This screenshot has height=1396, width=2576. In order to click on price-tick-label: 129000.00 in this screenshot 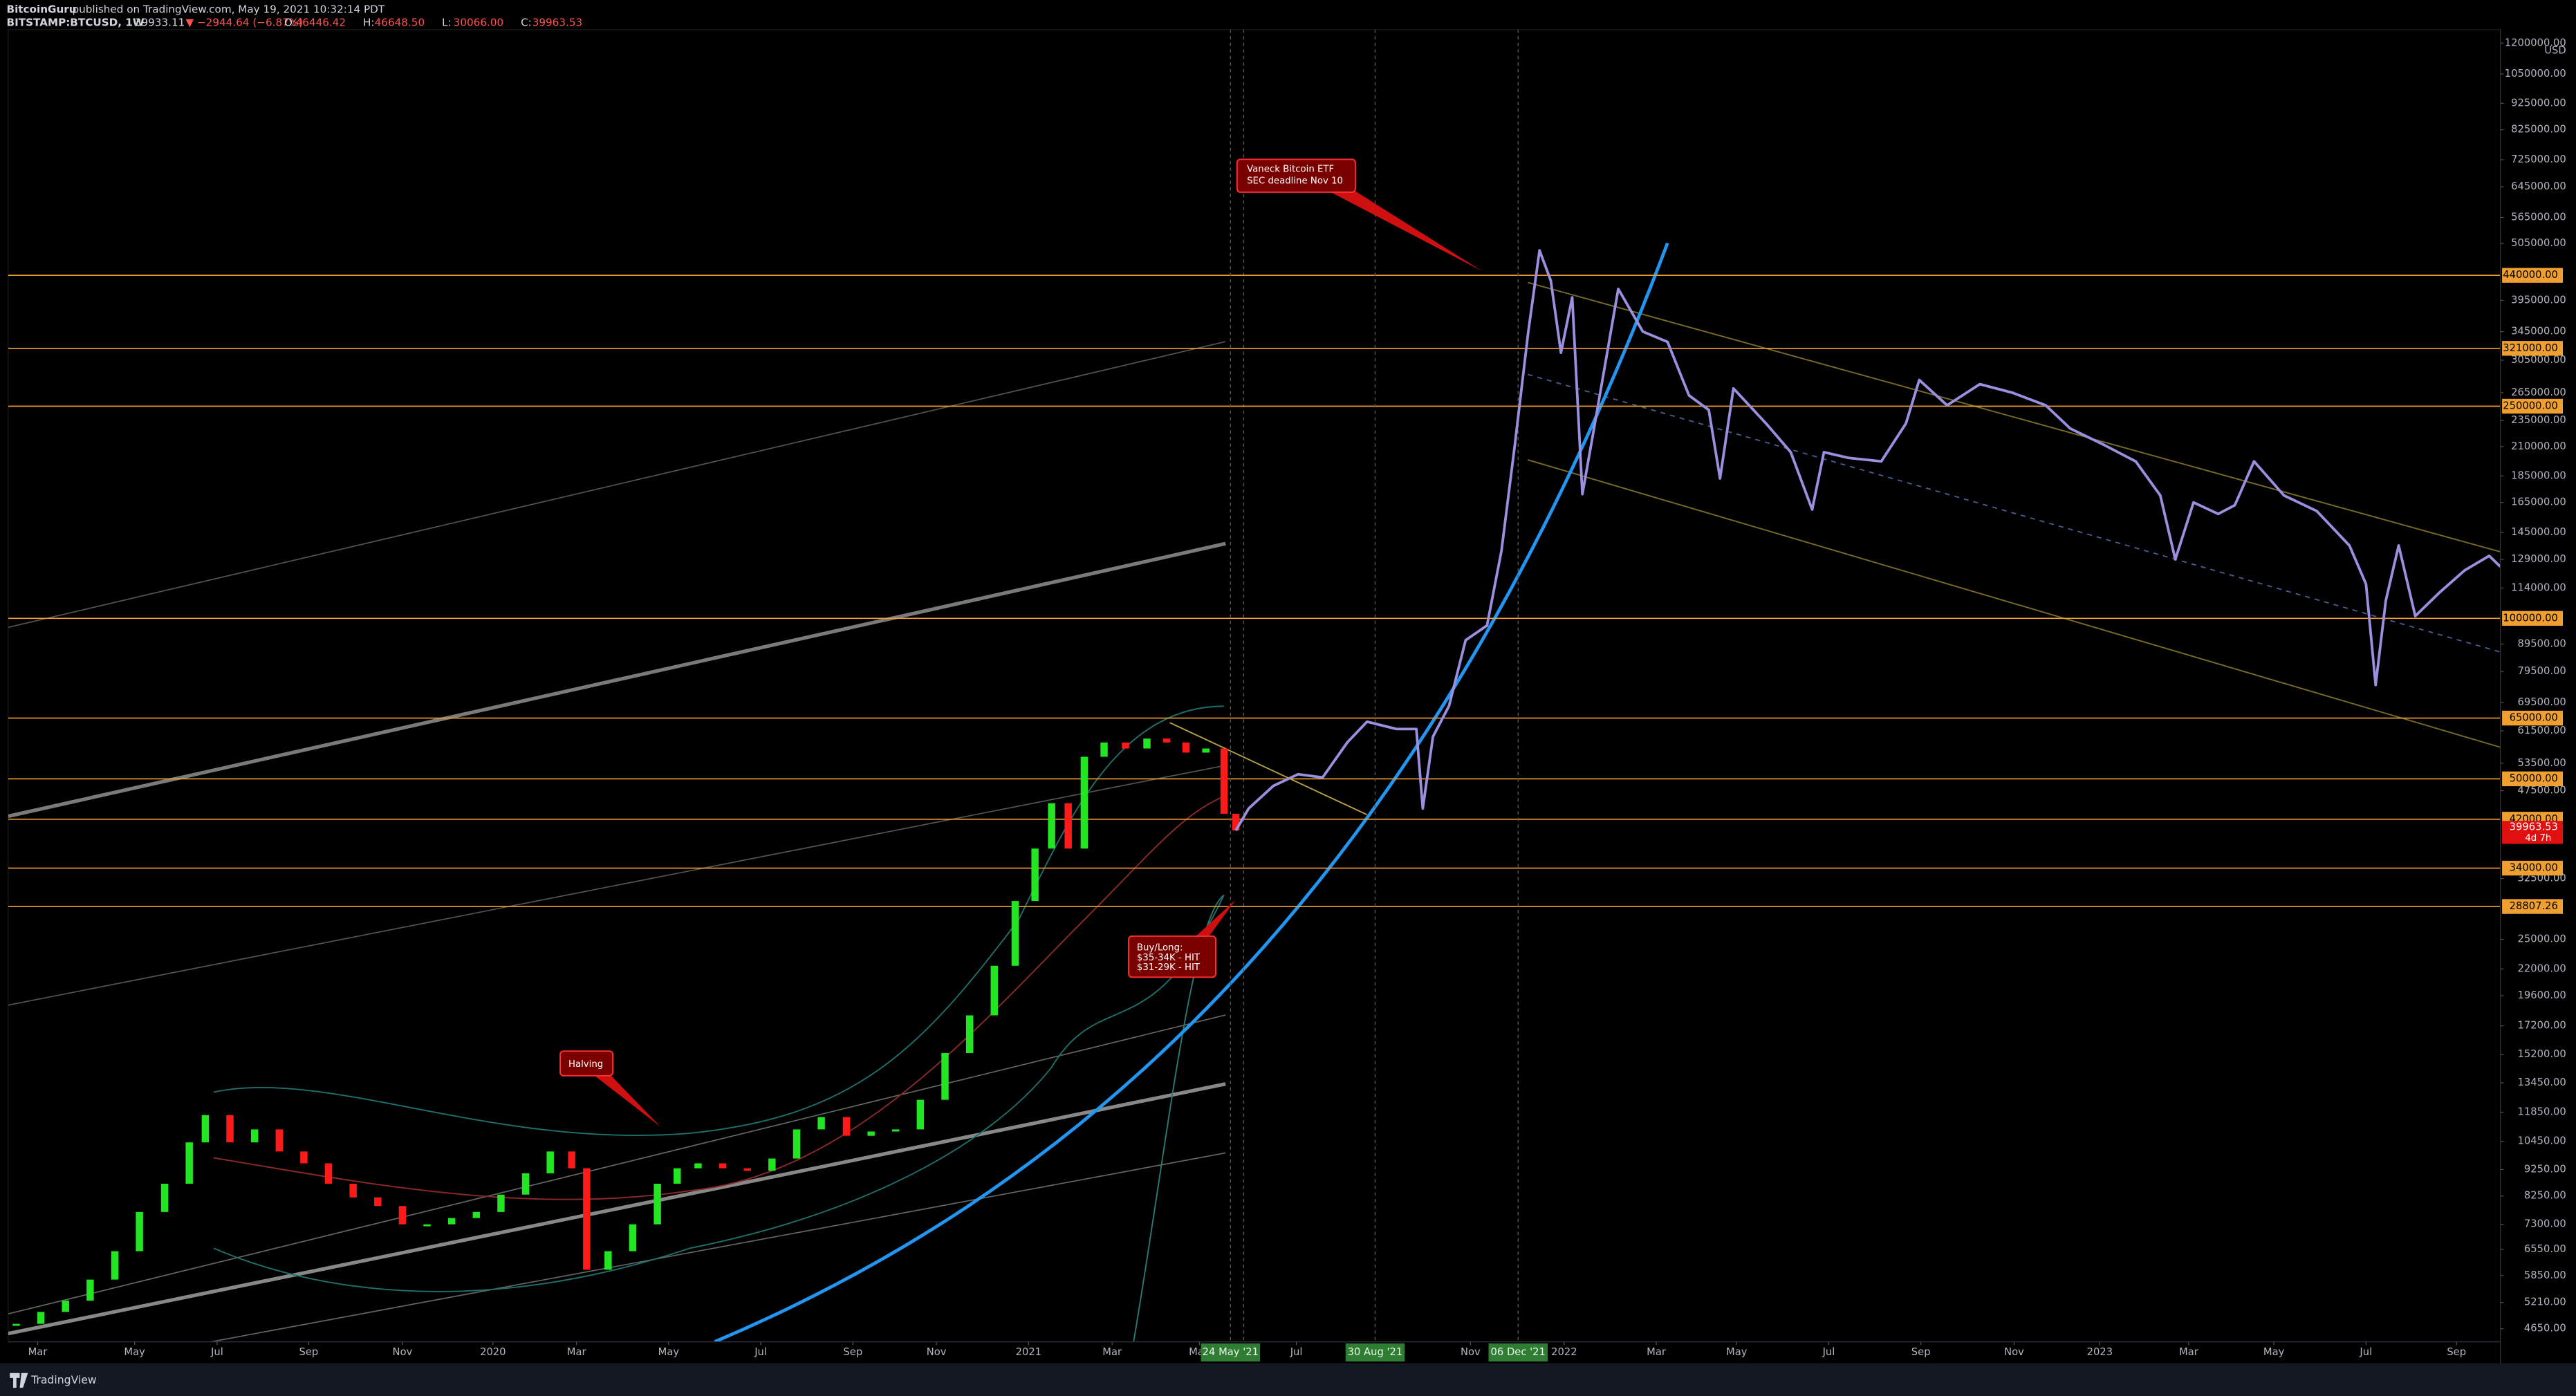, I will do `click(2538, 559)`.